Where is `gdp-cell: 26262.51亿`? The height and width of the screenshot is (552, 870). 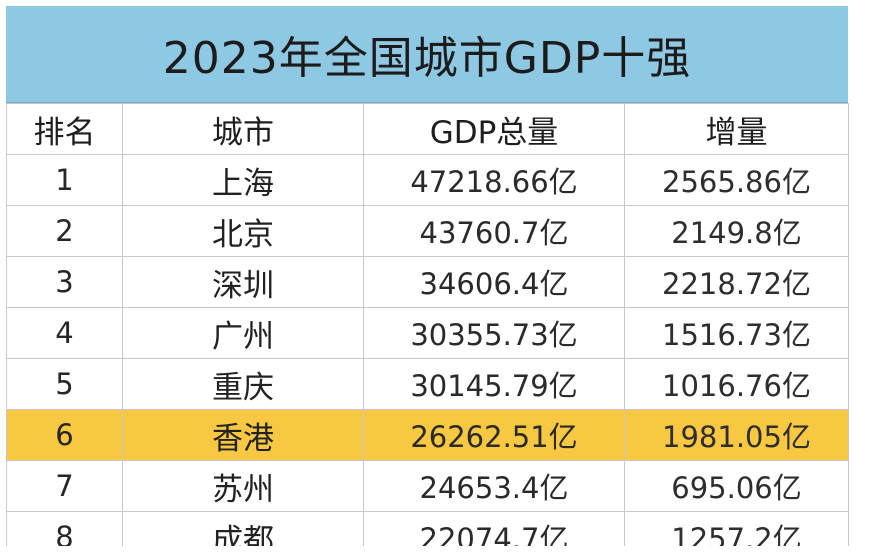
gdp-cell: 26262.51亿 is located at coordinates (494, 435).